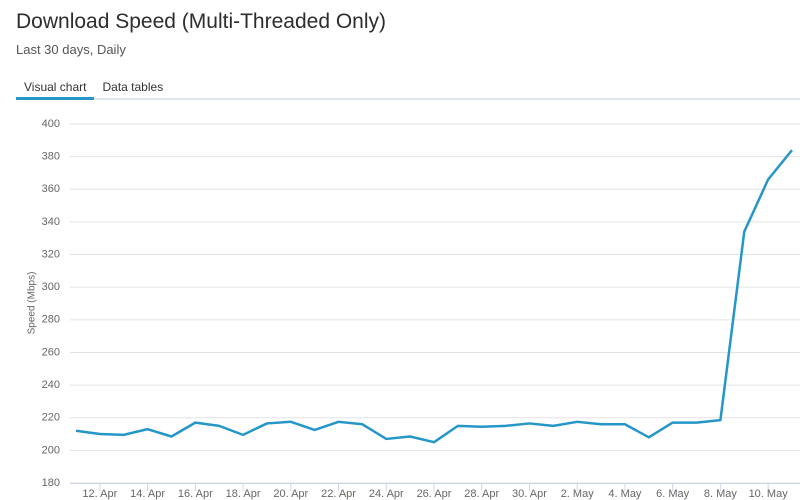  What do you see at coordinates (338, 494) in the screenshot?
I see `x-tick-label: 22. Apr` at bounding box center [338, 494].